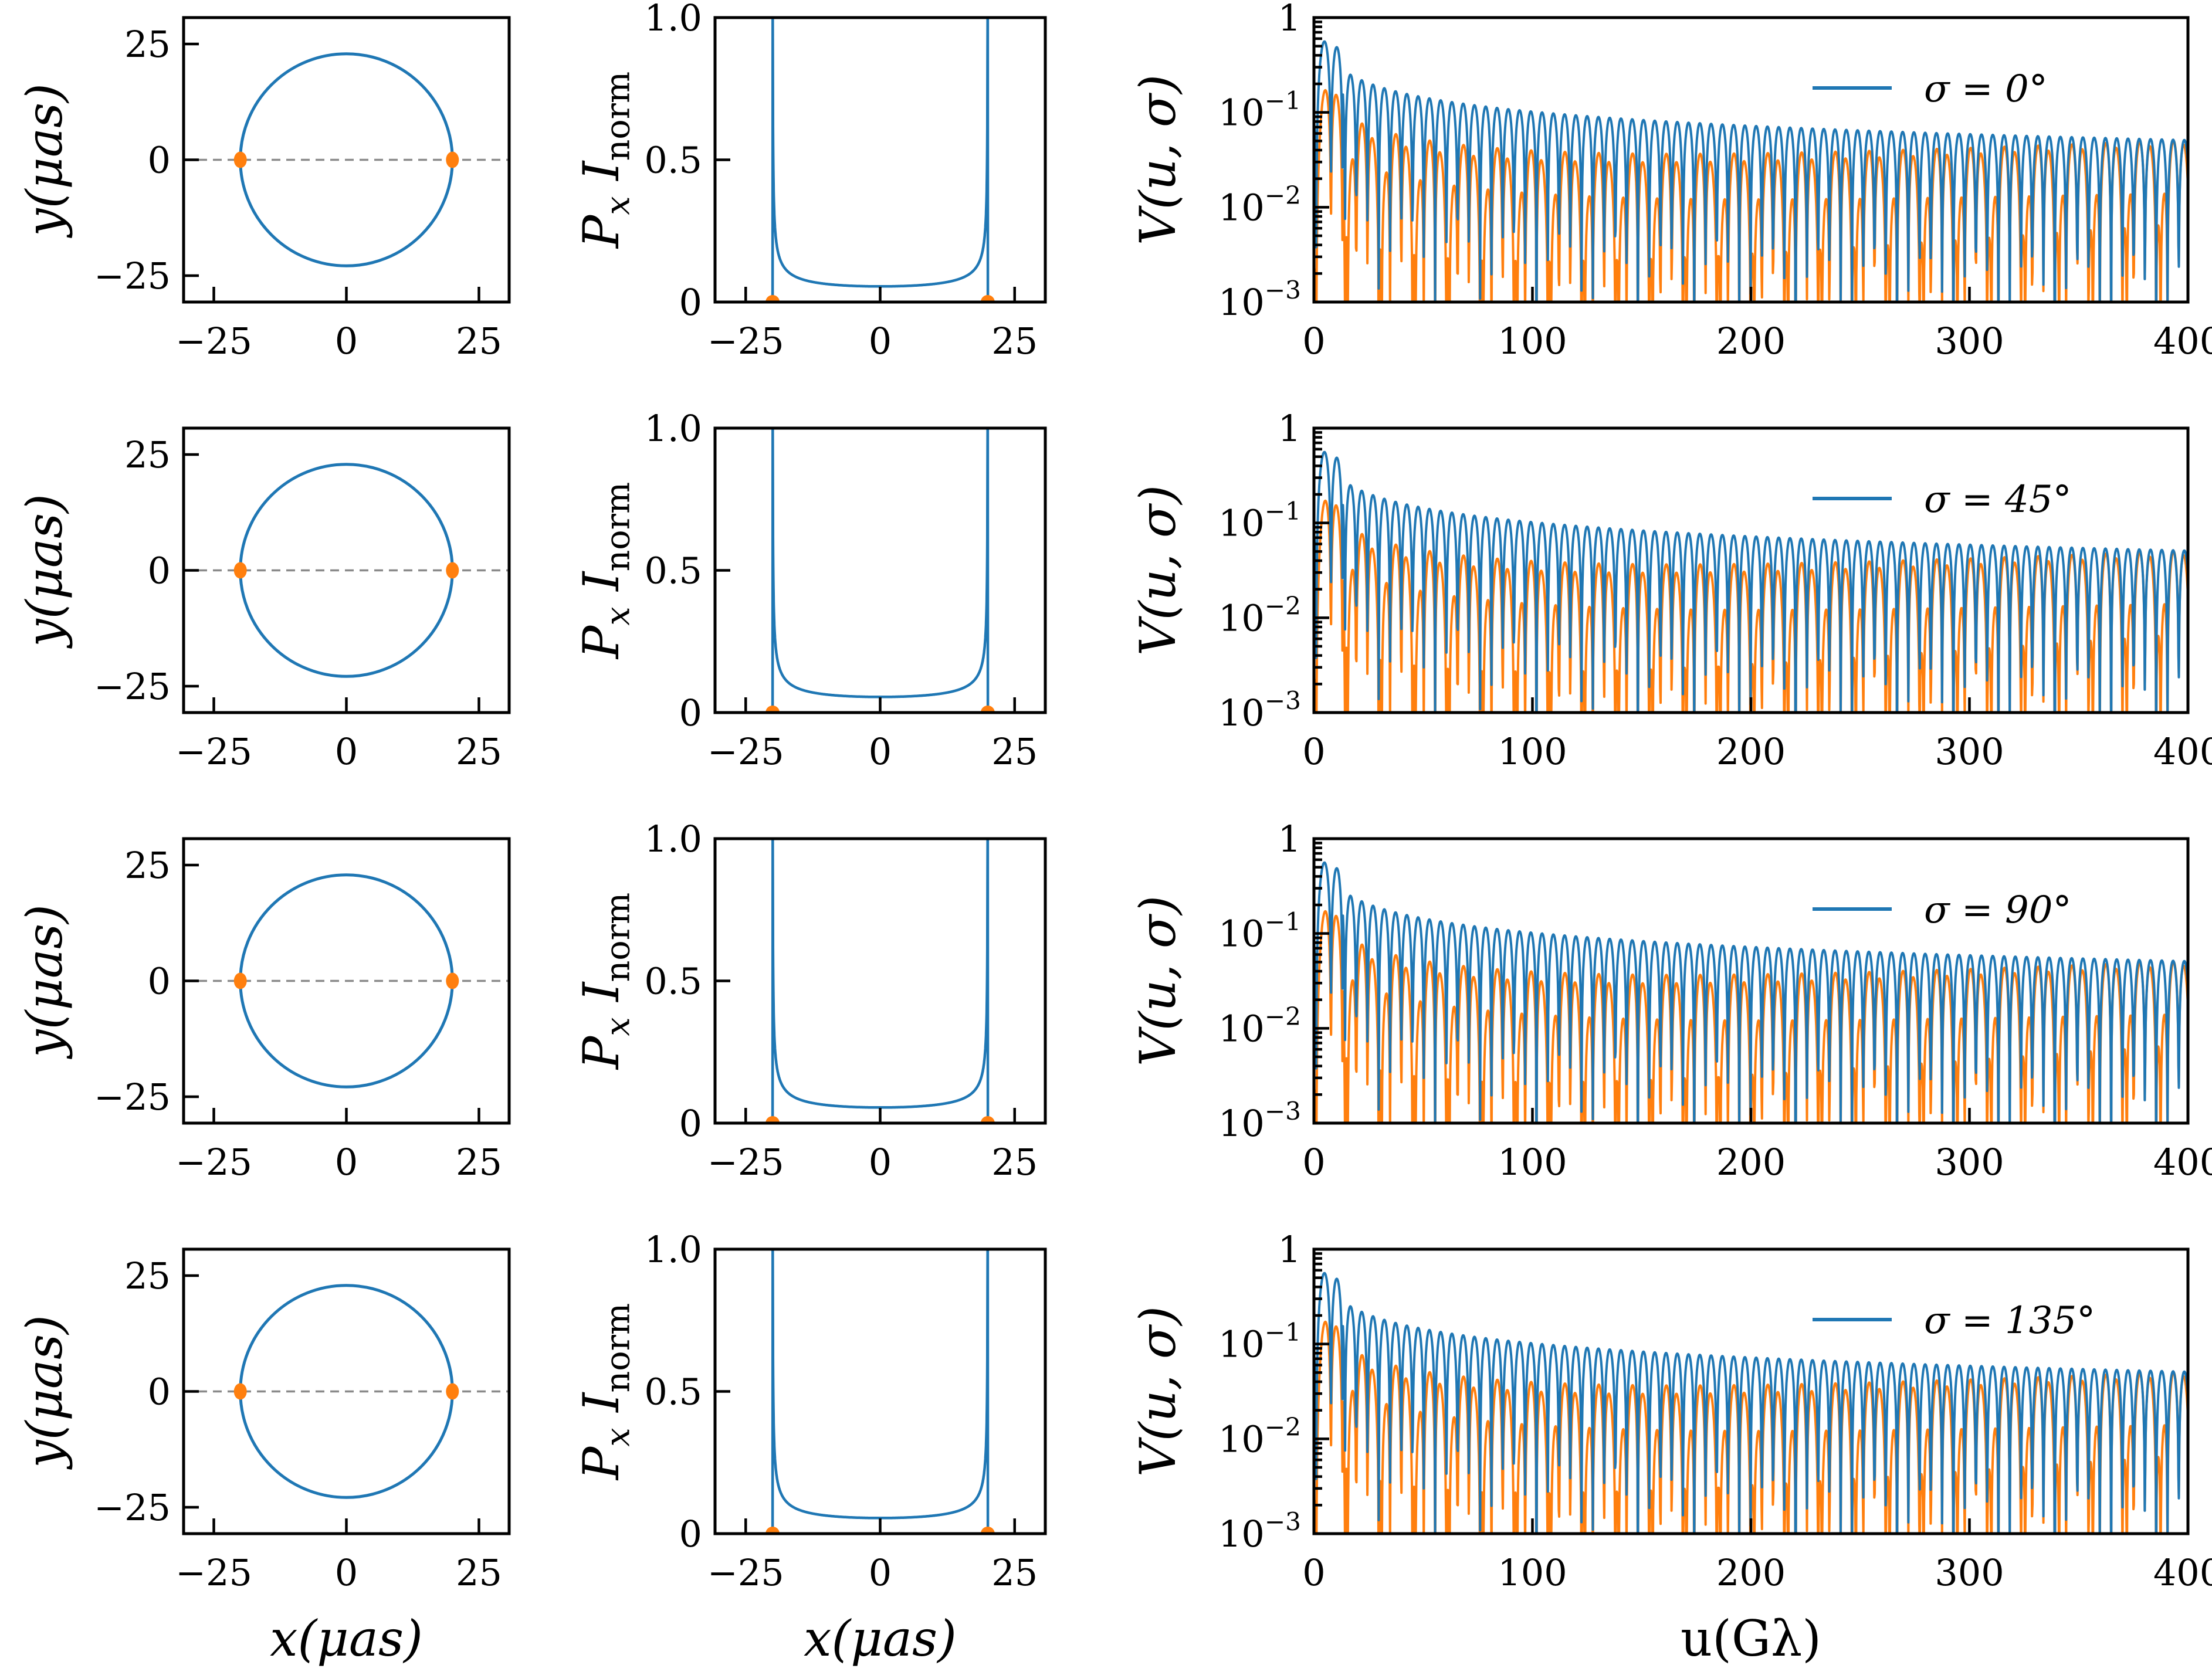 Image resolution: width=2212 pixels, height=1675 pixels. What do you see at coordinates (1670, 1001) in the screenshot?
I see `visibility-panel-row3: 0 100 200 300 400 1 10⁻¹ 10⁻² 10⁻³ V(u, σ) σ = 90°` at bounding box center [1670, 1001].